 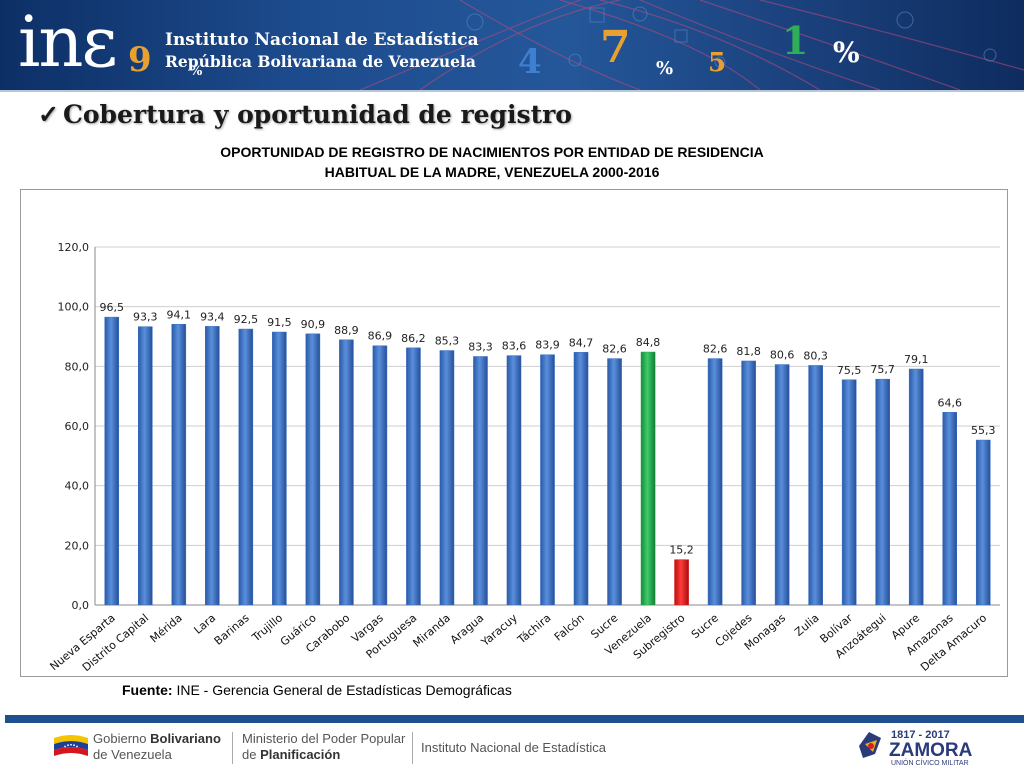 What do you see at coordinates (179, 314) in the screenshot?
I see `data-label: 94,1` at bounding box center [179, 314].